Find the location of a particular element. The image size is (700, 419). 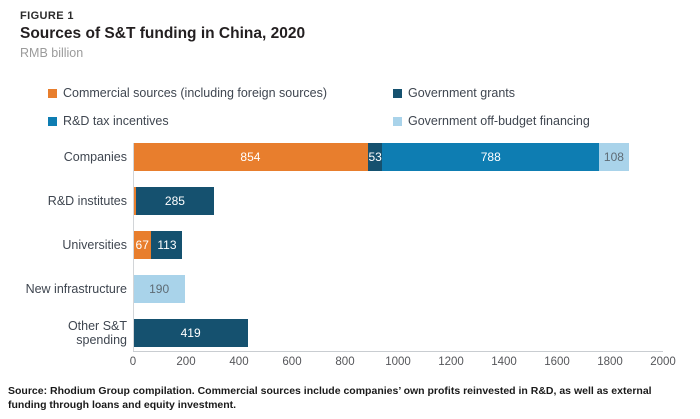

bar-track: 854 53 788 108 is located at coordinates (408, 157).